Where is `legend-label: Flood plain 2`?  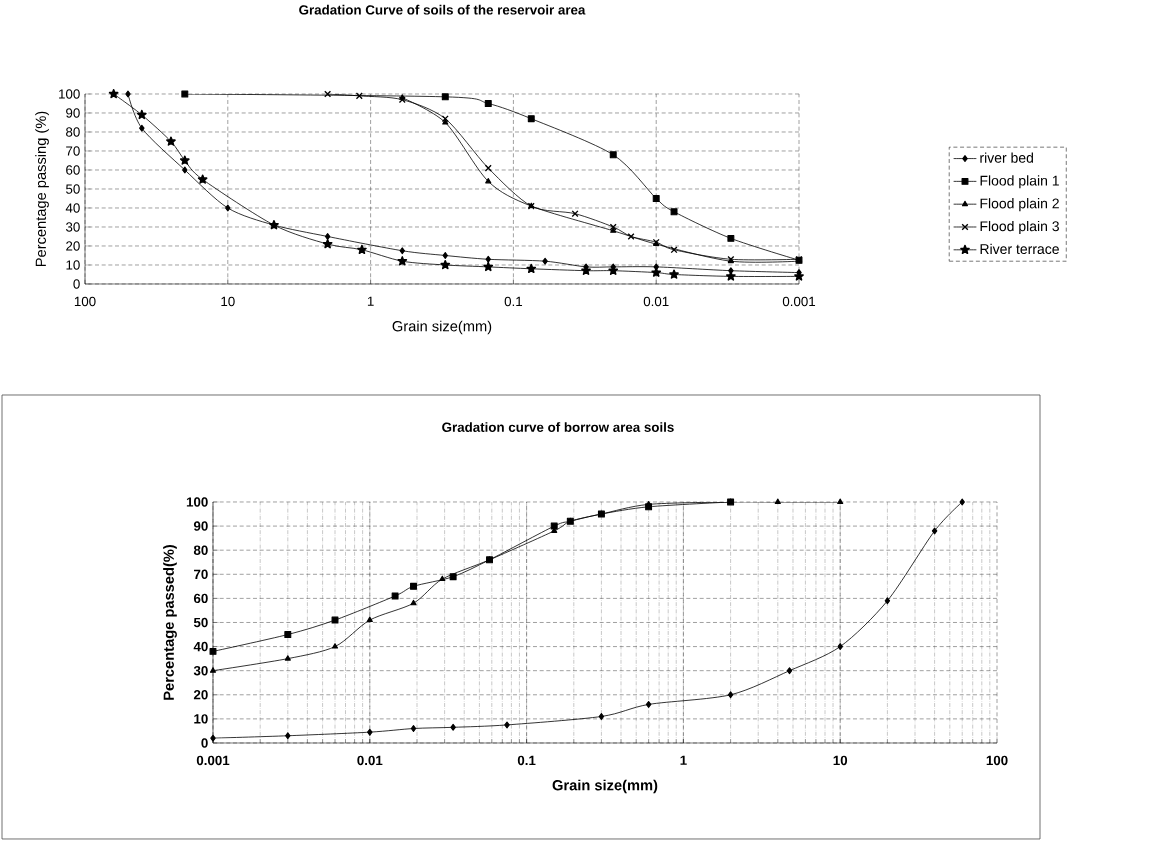
legend-label: Flood plain 2 is located at coordinates (1019, 205).